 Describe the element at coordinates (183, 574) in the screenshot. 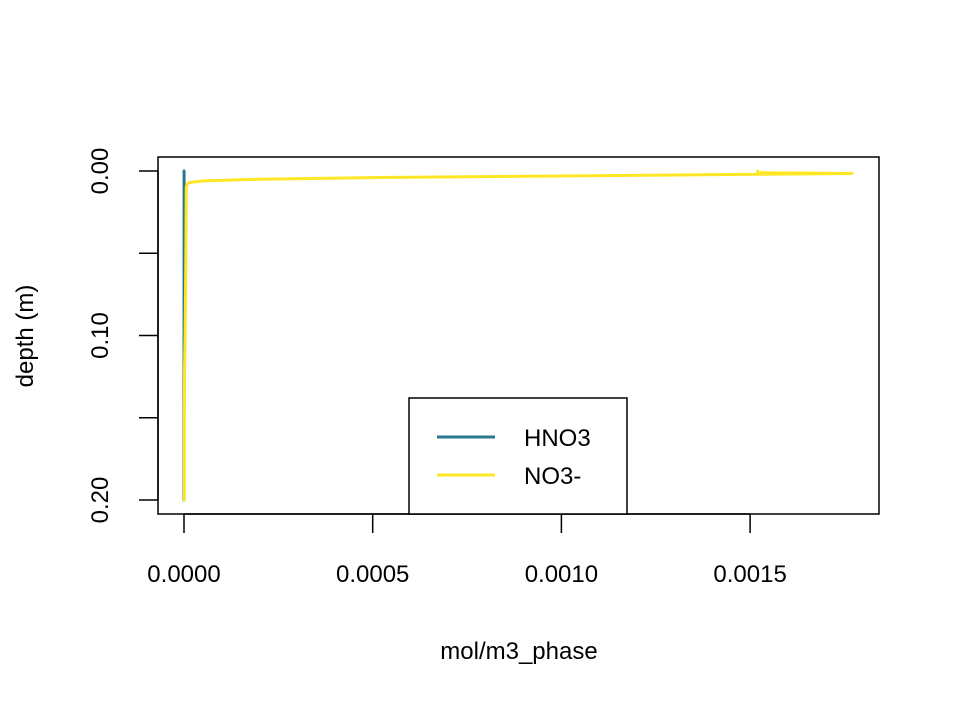

I see `x-tick-label: 0.0000` at that location.